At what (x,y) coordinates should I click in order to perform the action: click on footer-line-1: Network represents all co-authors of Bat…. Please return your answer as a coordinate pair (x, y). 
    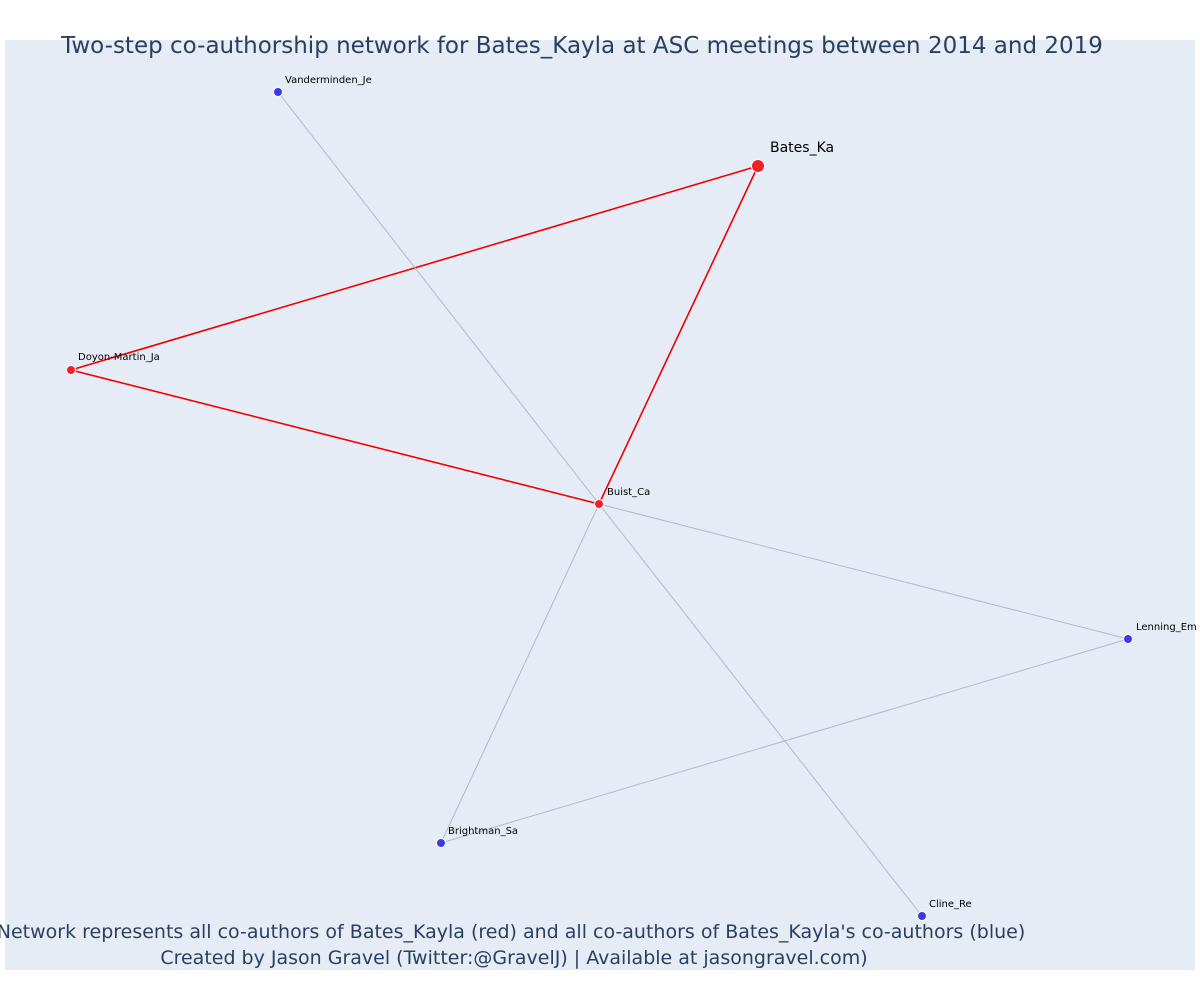
    Looking at the image, I should click on (512, 932).